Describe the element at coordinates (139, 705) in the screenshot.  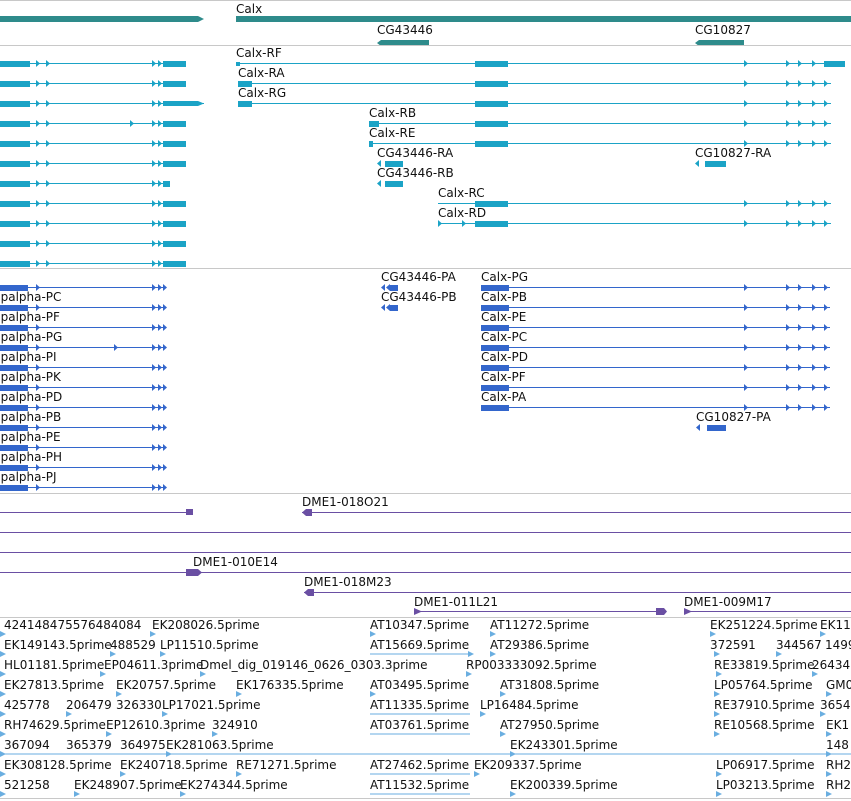
I see `est-label: 326330` at that location.